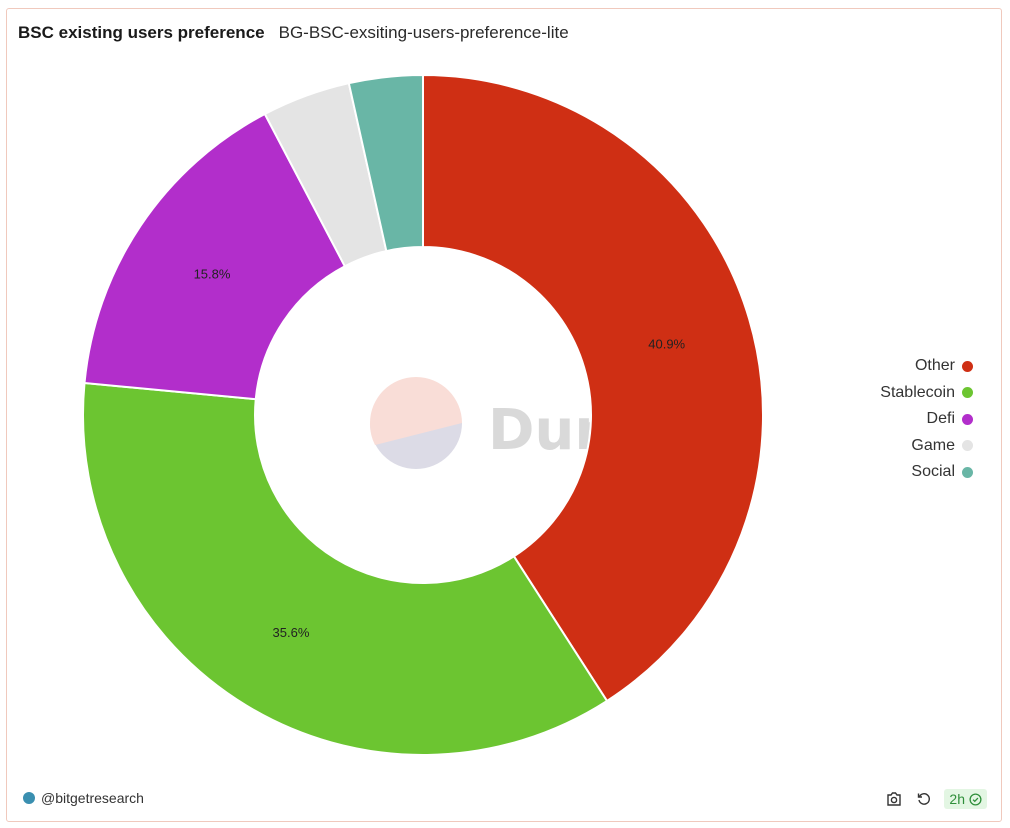 This screenshot has width=1010, height=828. I want to click on refresh-icon, so click(924, 799).